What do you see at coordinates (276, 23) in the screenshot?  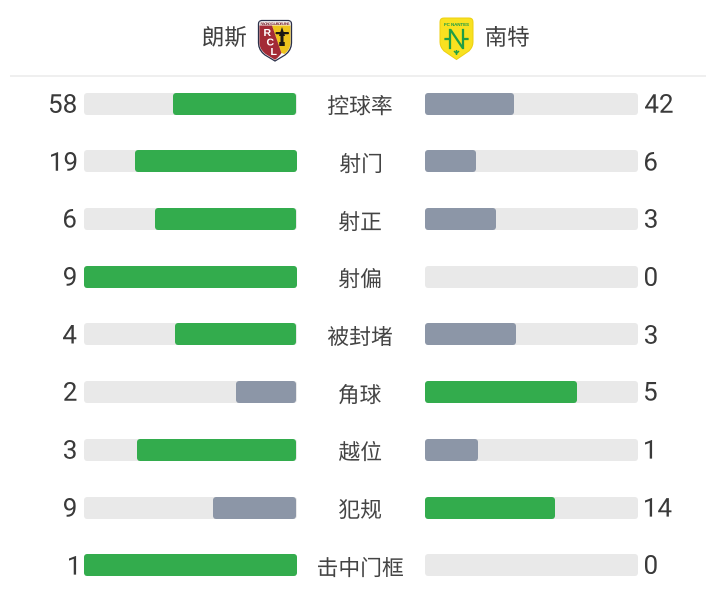 I see `svg-text: RACING CLUB DE LENS` at bounding box center [276, 23].